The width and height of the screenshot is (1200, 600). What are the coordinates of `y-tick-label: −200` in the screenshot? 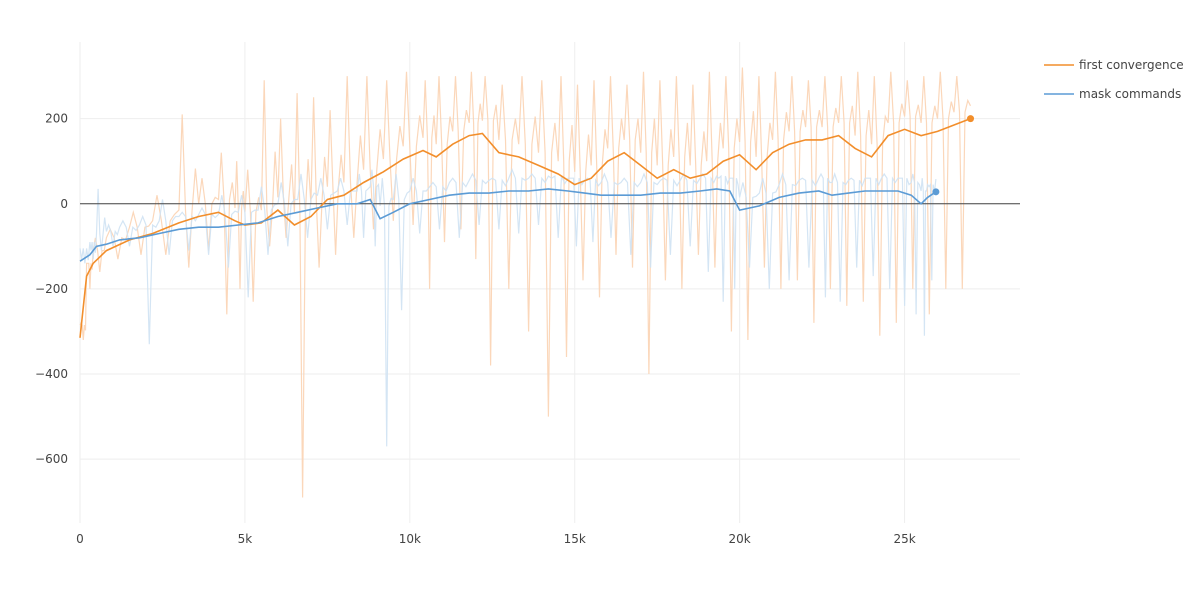 It's located at (51, 289).